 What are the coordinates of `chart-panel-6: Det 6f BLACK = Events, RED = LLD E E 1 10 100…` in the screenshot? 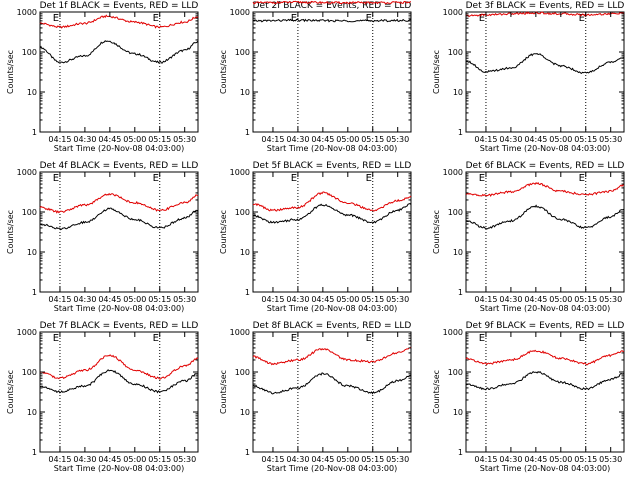 It's located at (528, 237).